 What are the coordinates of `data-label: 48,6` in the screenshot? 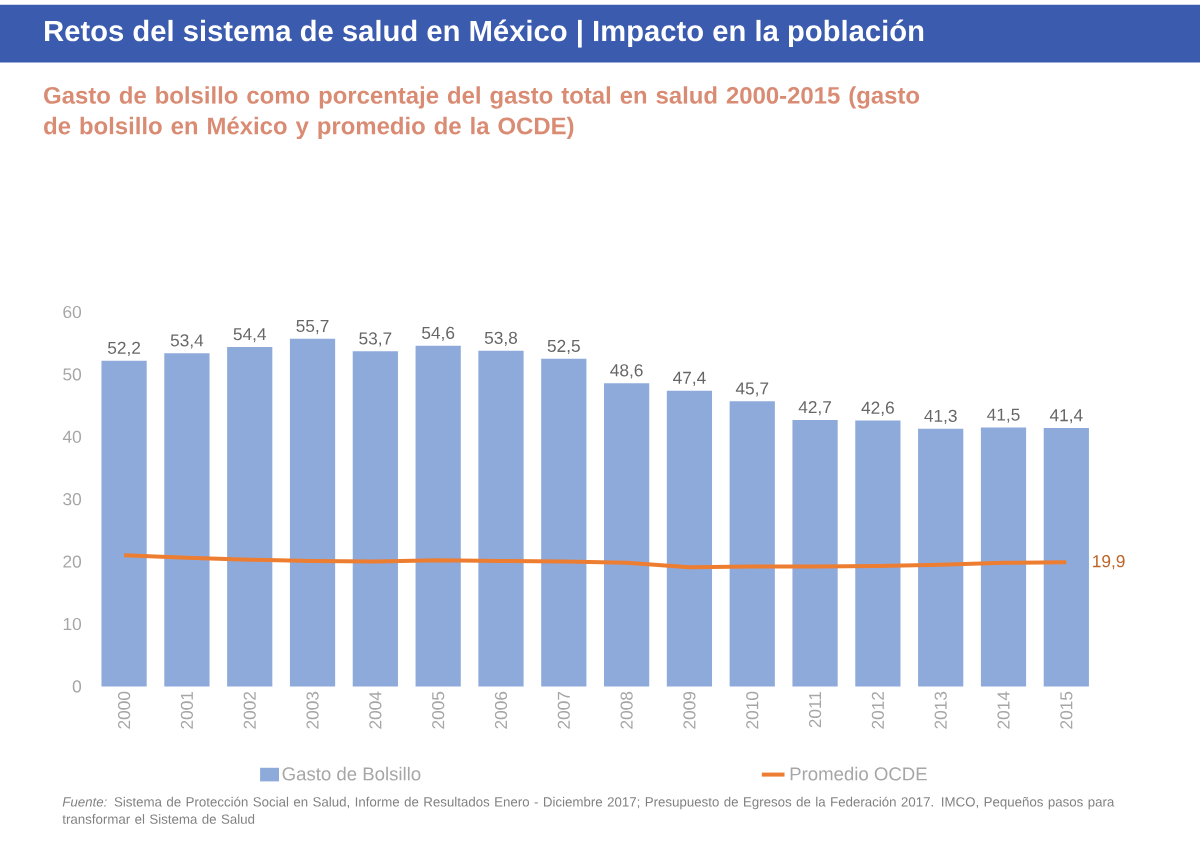 It's located at (626, 371).